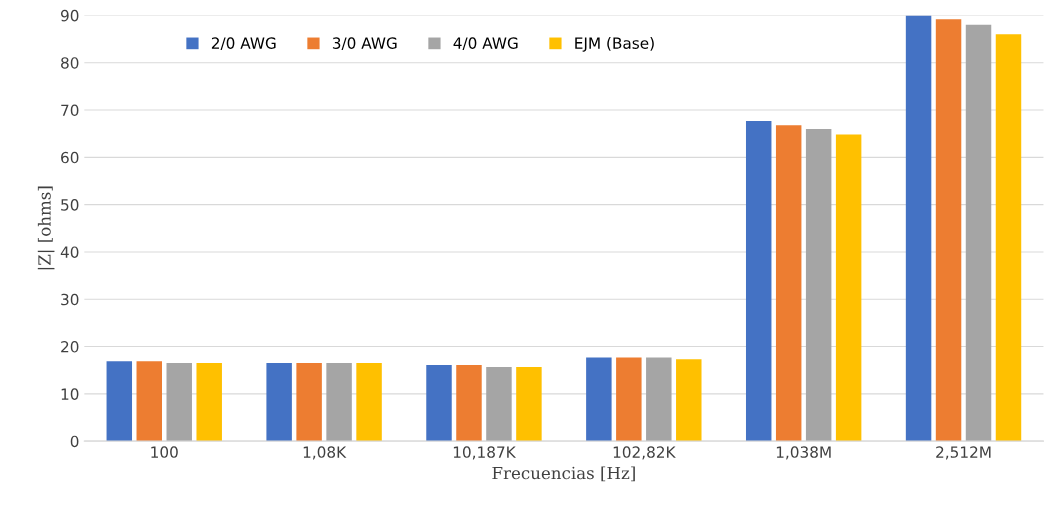  Describe the element at coordinates (74, 441) in the screenshot. I see `y-tick-label: 0` at that location.